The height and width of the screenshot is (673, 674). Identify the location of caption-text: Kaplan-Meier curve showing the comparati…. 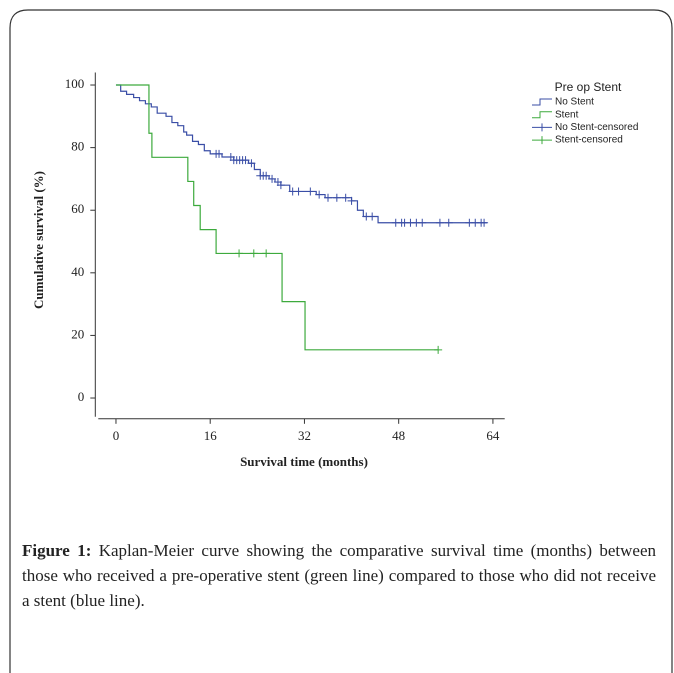
(339, 575).